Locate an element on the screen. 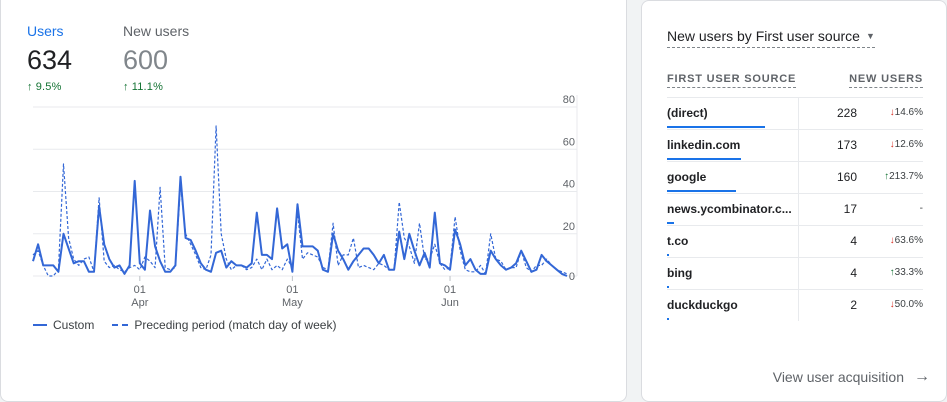 This screenshot has width=947, height=402. metric-label: Users is located at coordinates (45, 31).